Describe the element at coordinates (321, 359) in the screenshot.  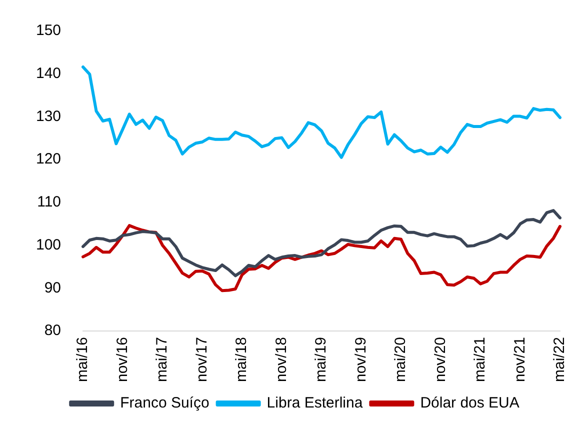
I see `x-tick-label: mai/19` at that location.